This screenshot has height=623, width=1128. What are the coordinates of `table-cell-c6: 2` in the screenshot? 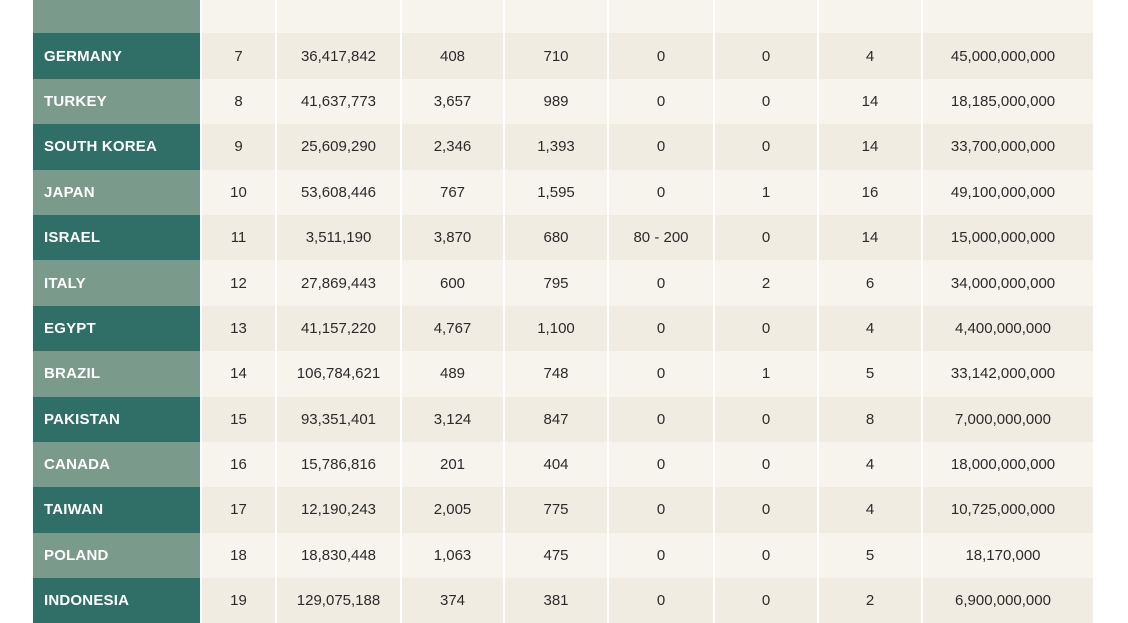 It's located at (767, 283).